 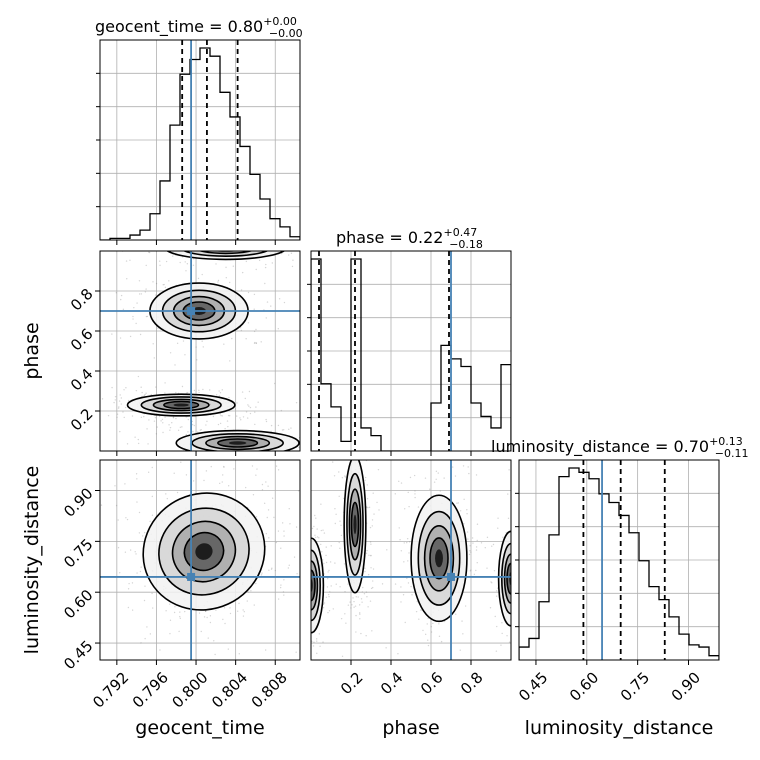 What do you see at coordinates (584, 686) in the screenshot?
I see `x-tick-label: 0.60` at bounding box center [584, 686].